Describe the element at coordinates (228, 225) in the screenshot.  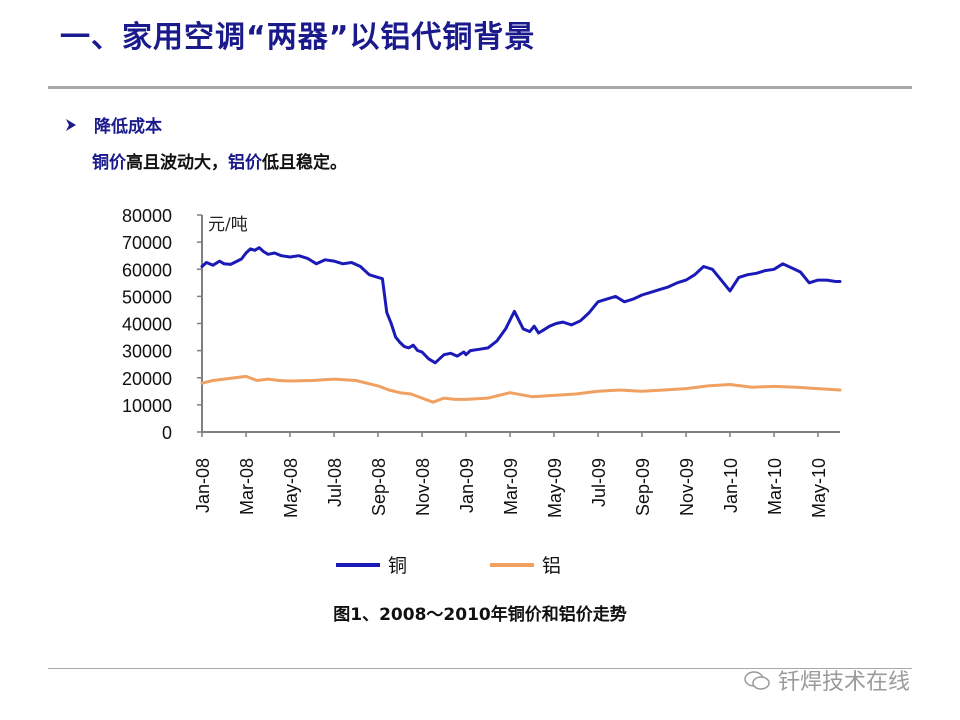
I see `y-unit-label: 元/吨` at that location.